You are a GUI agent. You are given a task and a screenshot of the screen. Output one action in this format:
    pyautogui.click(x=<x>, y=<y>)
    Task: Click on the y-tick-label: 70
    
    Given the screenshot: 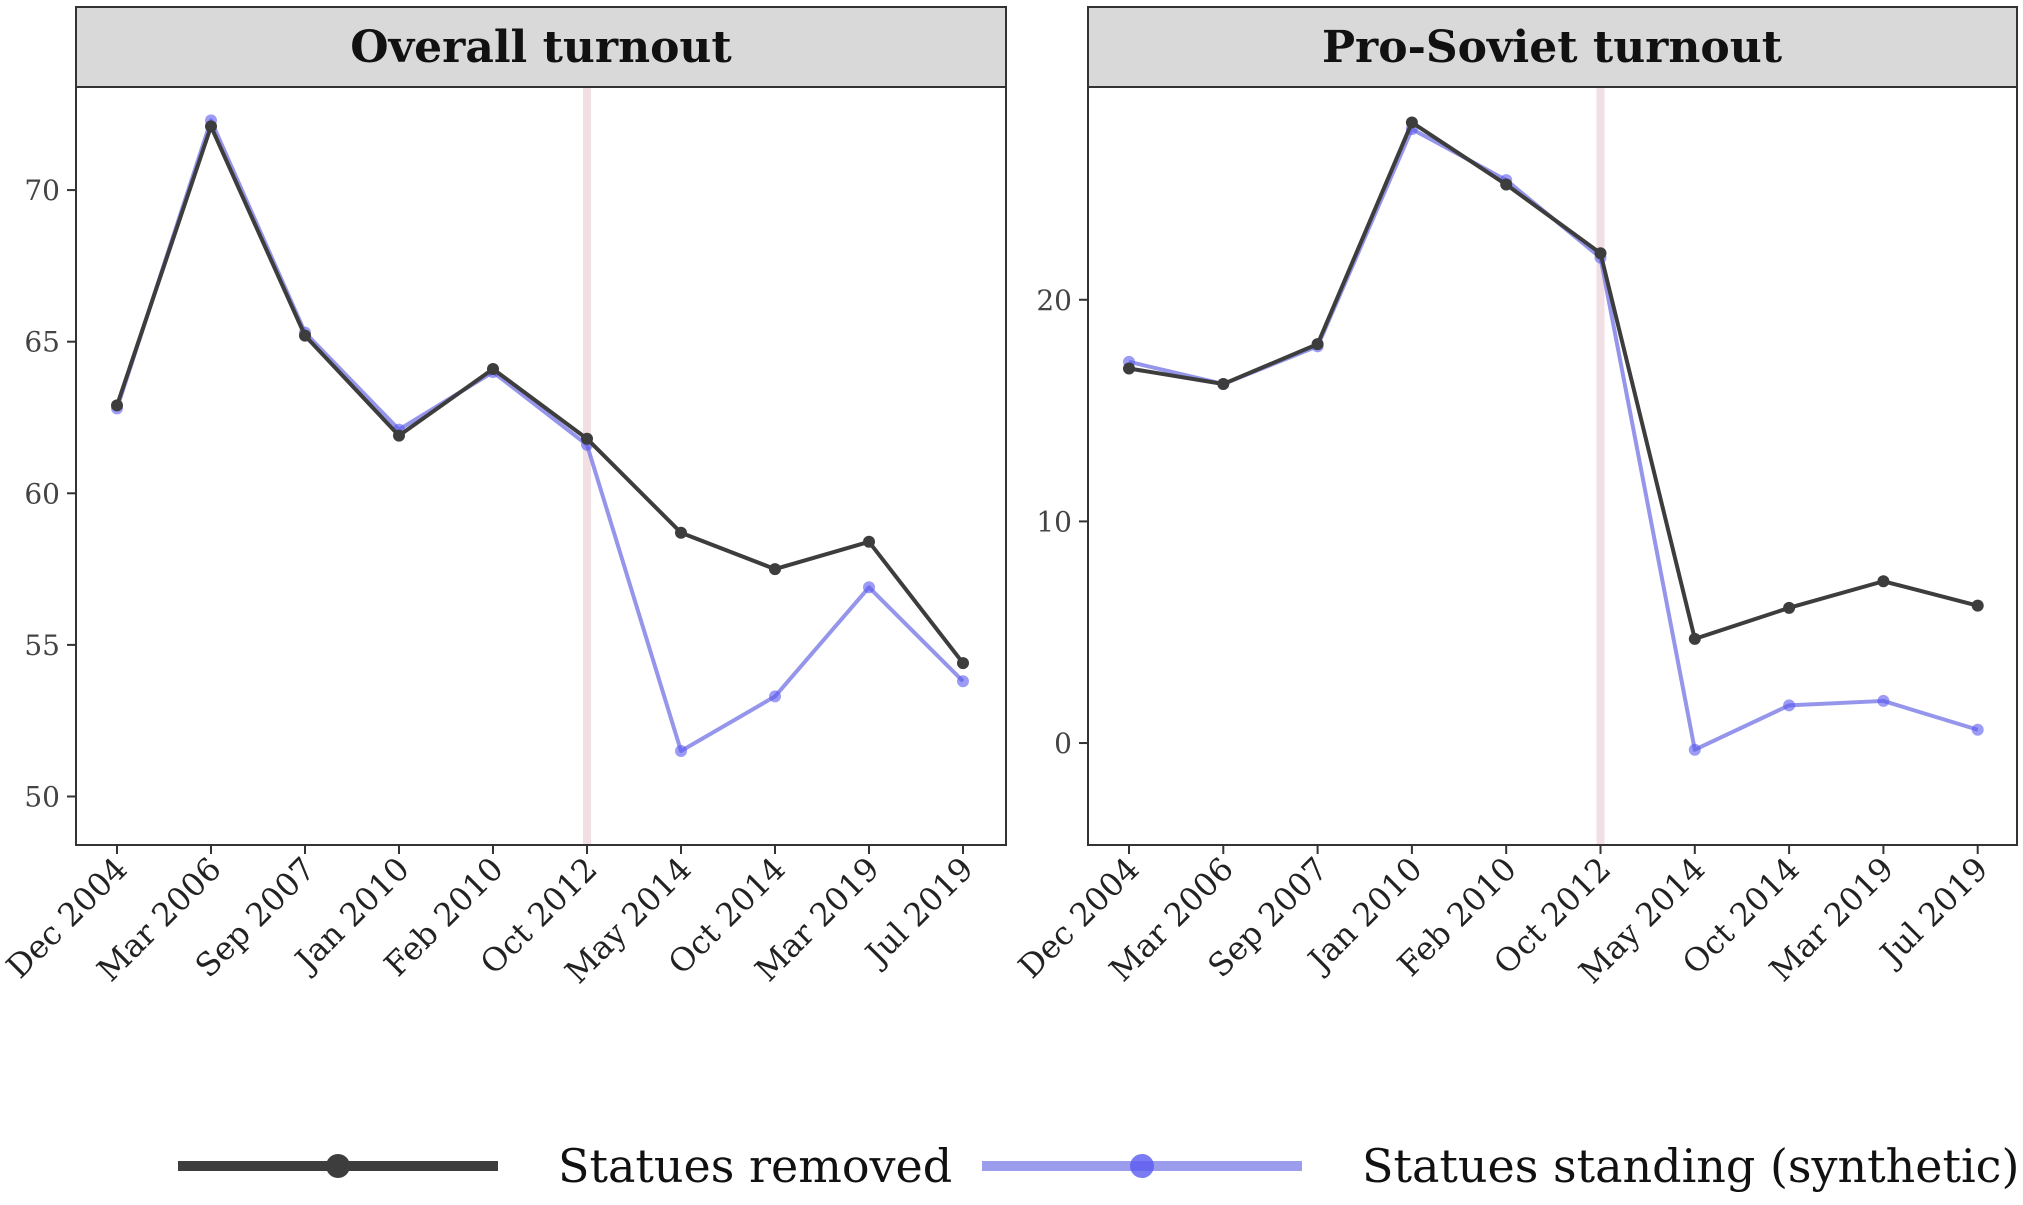 What is the action you would take?
    pyautogui.click(x=42, y=190)
    